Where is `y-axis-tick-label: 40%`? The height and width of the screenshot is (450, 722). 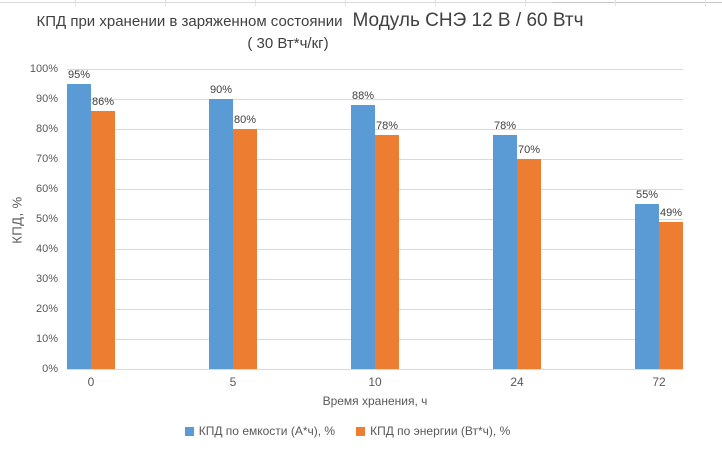 y-axis-tick-label: 40% is located at coordinates (46, 249).